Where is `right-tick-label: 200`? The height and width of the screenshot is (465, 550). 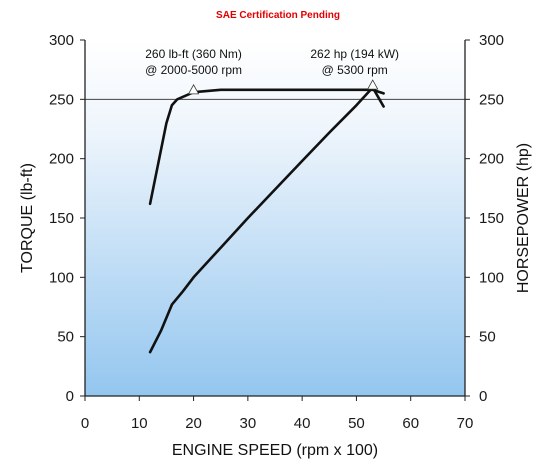
right-tick-label: 200 is located at coordinates (491, 159).